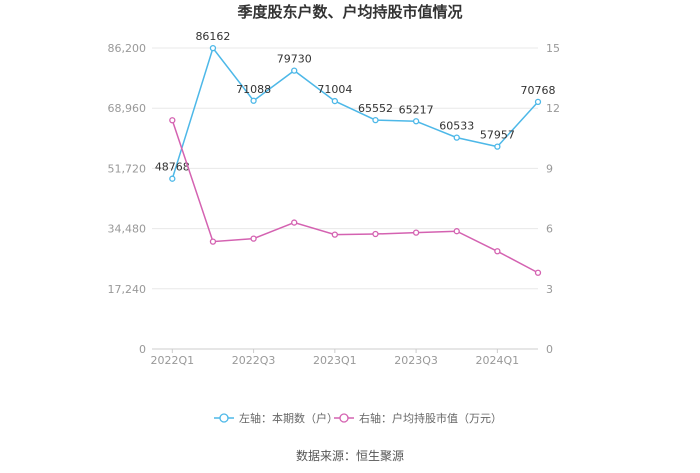 The width and height of the screenshot is (700, 473). Describe the element at coordinates (497, 135) in the screenshot. I see `data-label: 57957` at that location.